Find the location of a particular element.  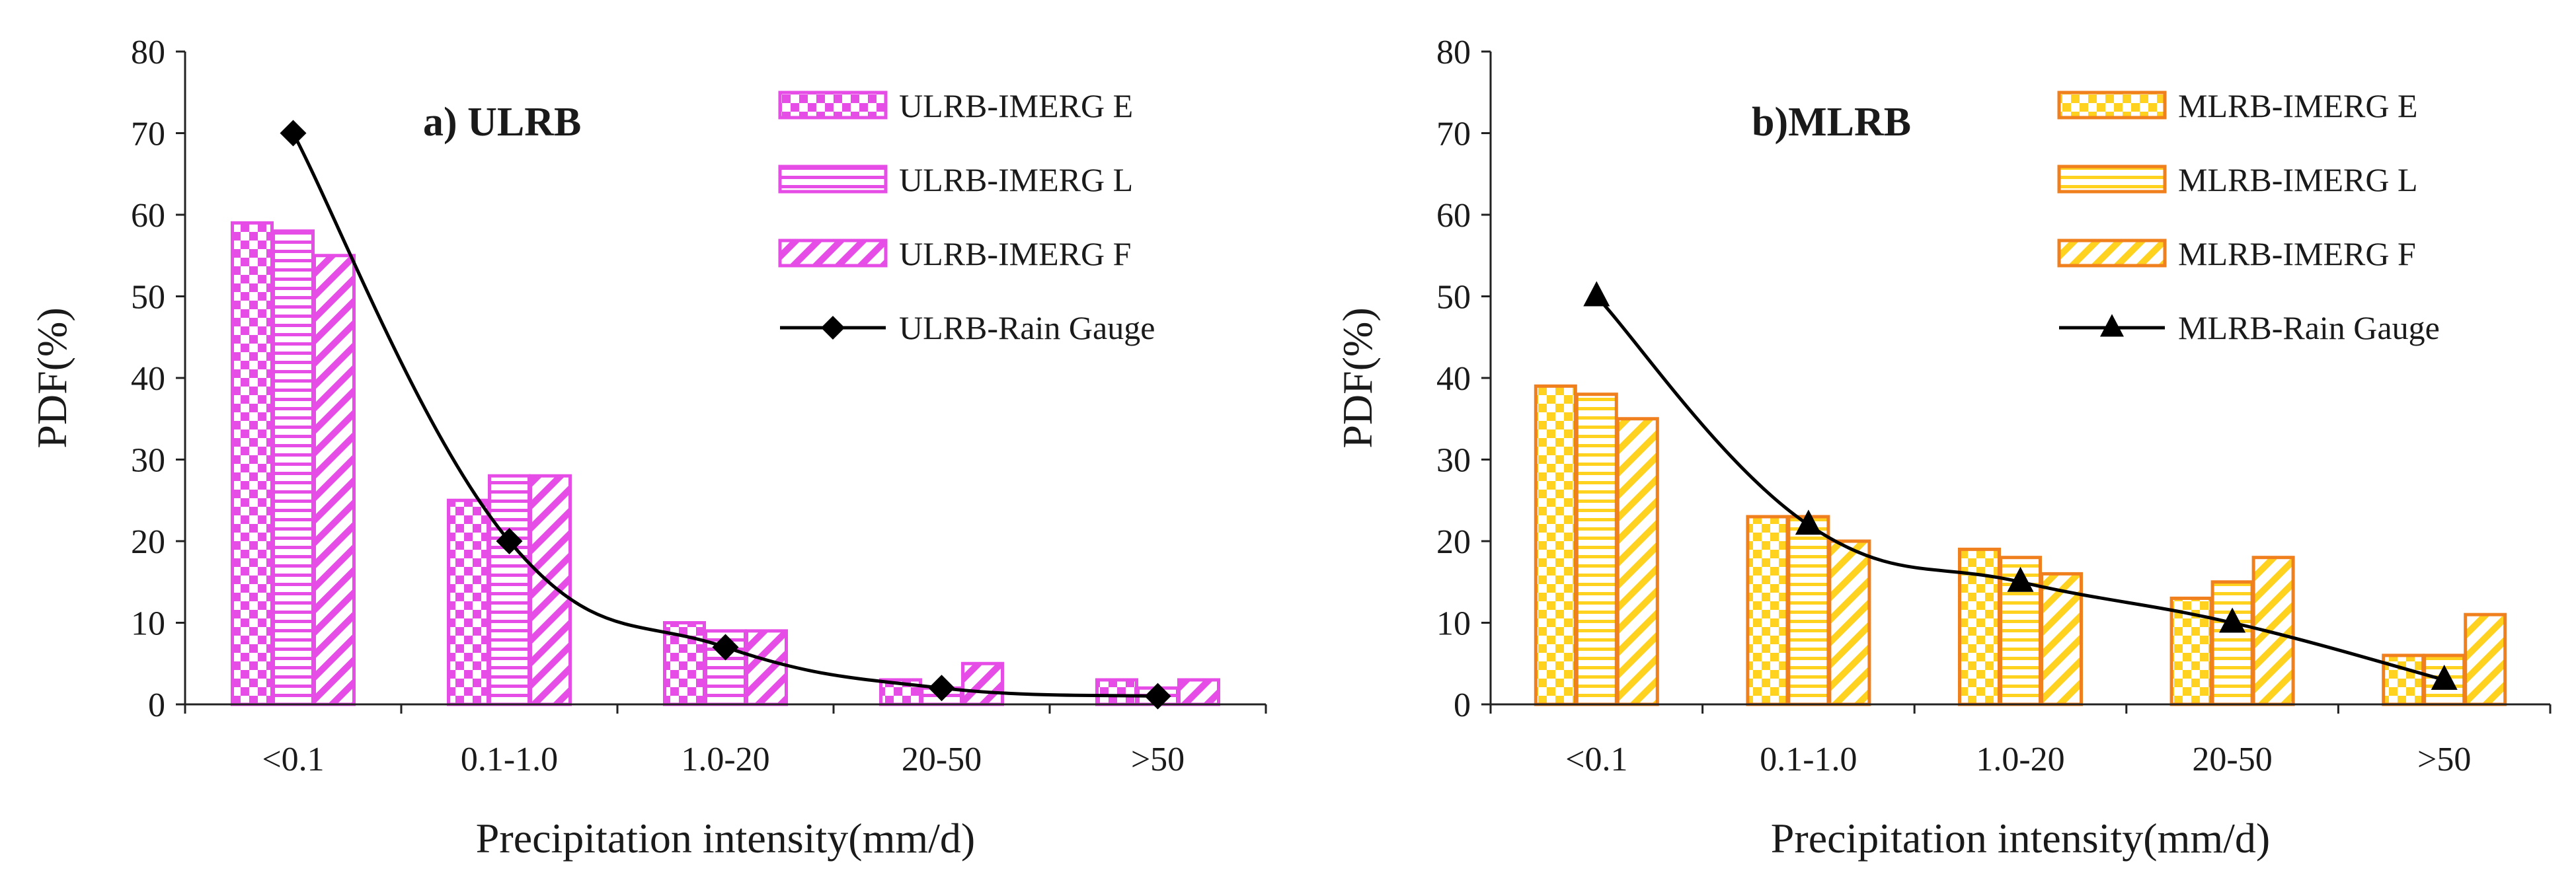

legend-label: ULRB-IMERG E is located at coordinates (1016, 105).